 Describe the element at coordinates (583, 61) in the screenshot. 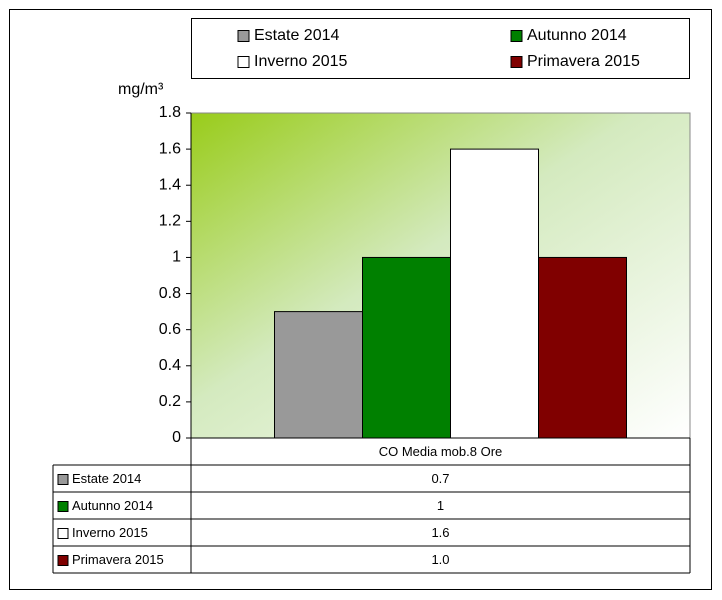

I see `legend-label: Primavera 2015` at that location.